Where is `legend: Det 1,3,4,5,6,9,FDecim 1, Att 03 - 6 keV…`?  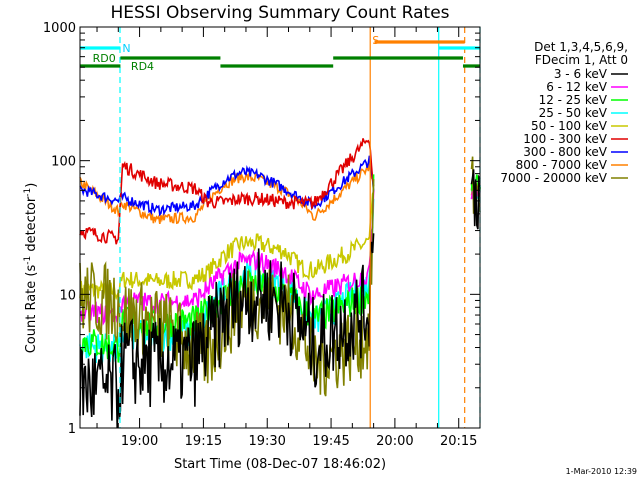
legend: Det 1,3,4,5,6,9,FDecim 1, Att 03 - 6 keV… is located at coordinates (564, 112).